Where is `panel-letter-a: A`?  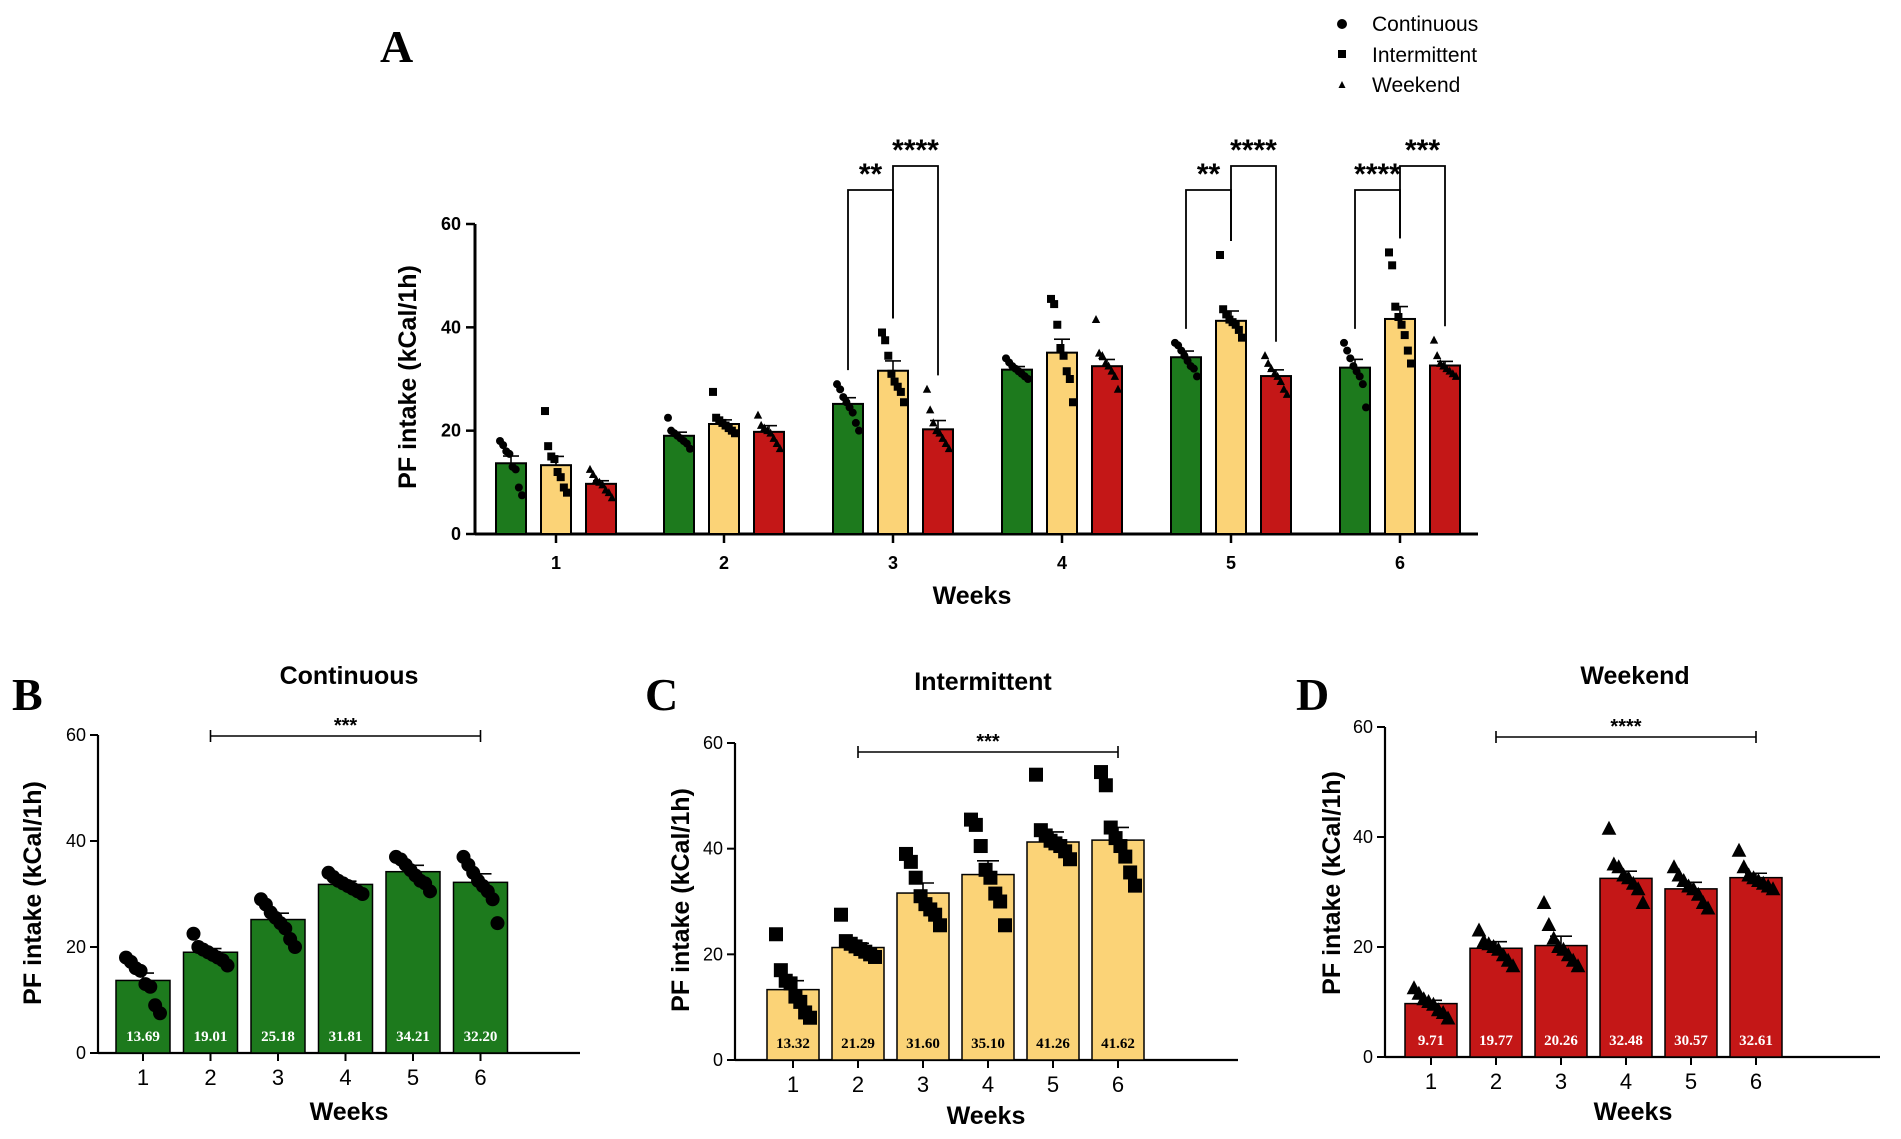 panel-letter-a: A is located at coordinates (396, 46).